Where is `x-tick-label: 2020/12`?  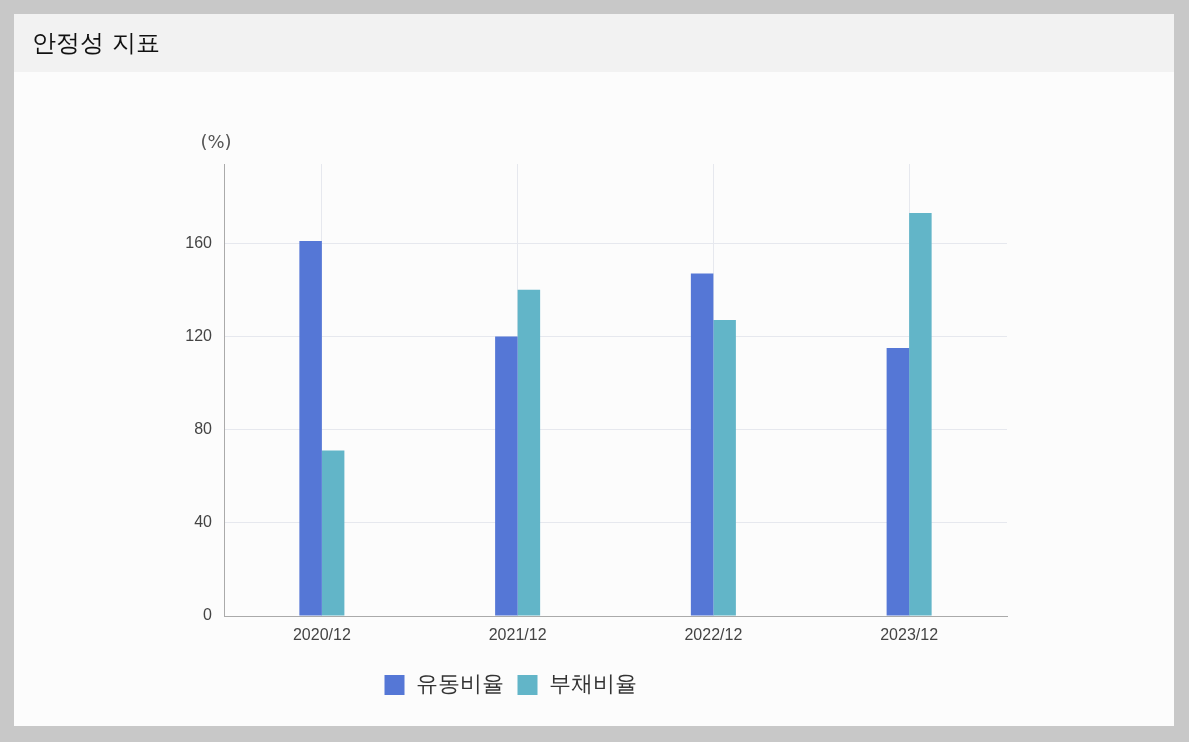 x-tick-label: 2020/12 is located at coordinates (321, 635).